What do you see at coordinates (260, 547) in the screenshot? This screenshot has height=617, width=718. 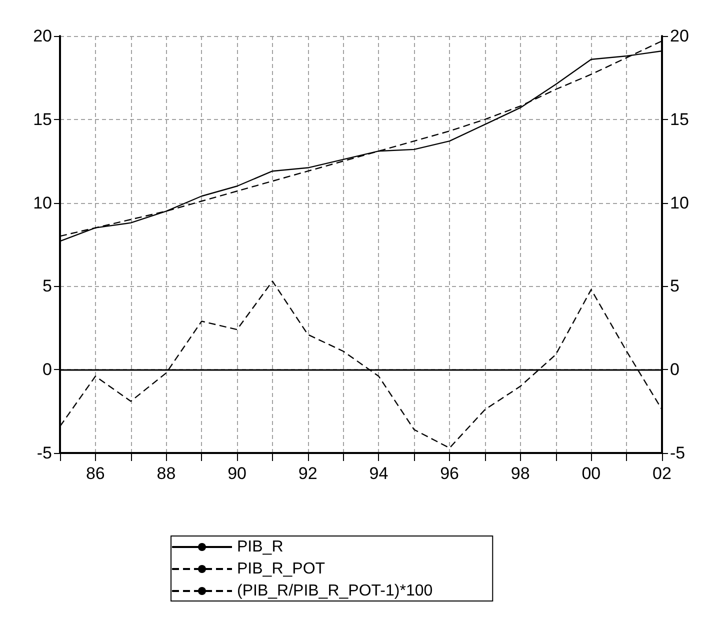 I see `legend-label: PIB_R` at bounding box center [260, 547].